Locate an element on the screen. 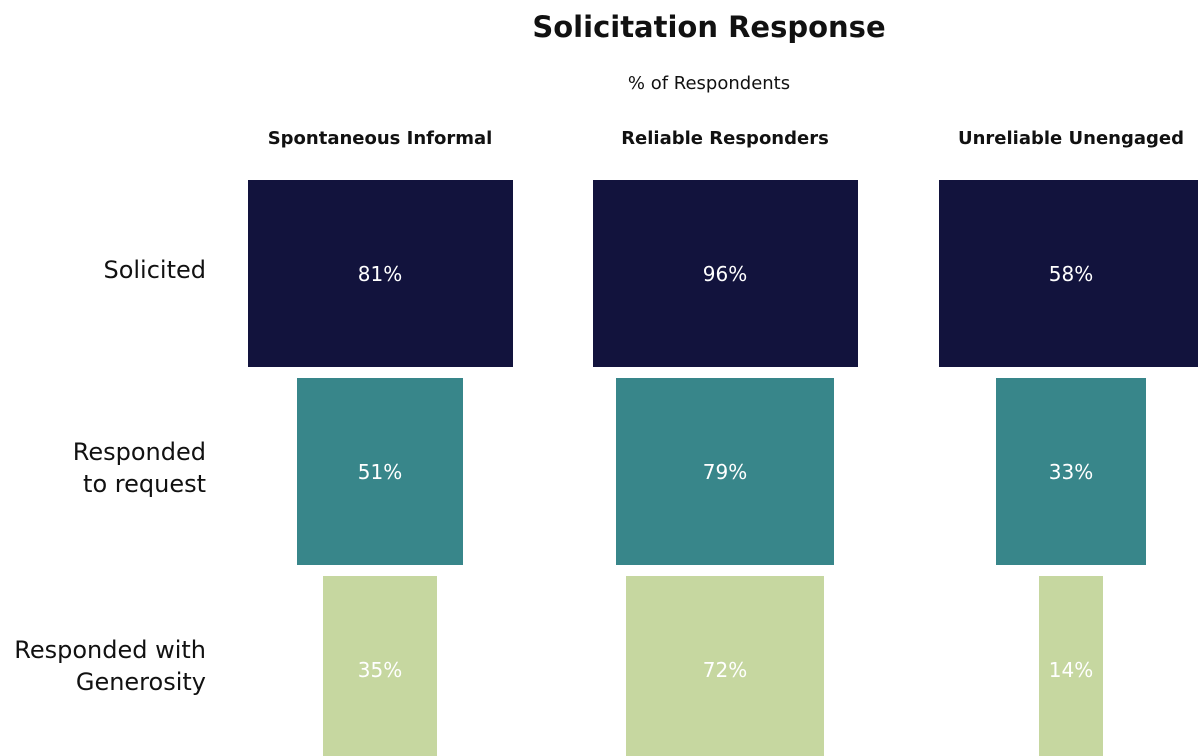 This screenshot has height=756, width=1198. bar: 33% is located at coordinates (1071, 471).